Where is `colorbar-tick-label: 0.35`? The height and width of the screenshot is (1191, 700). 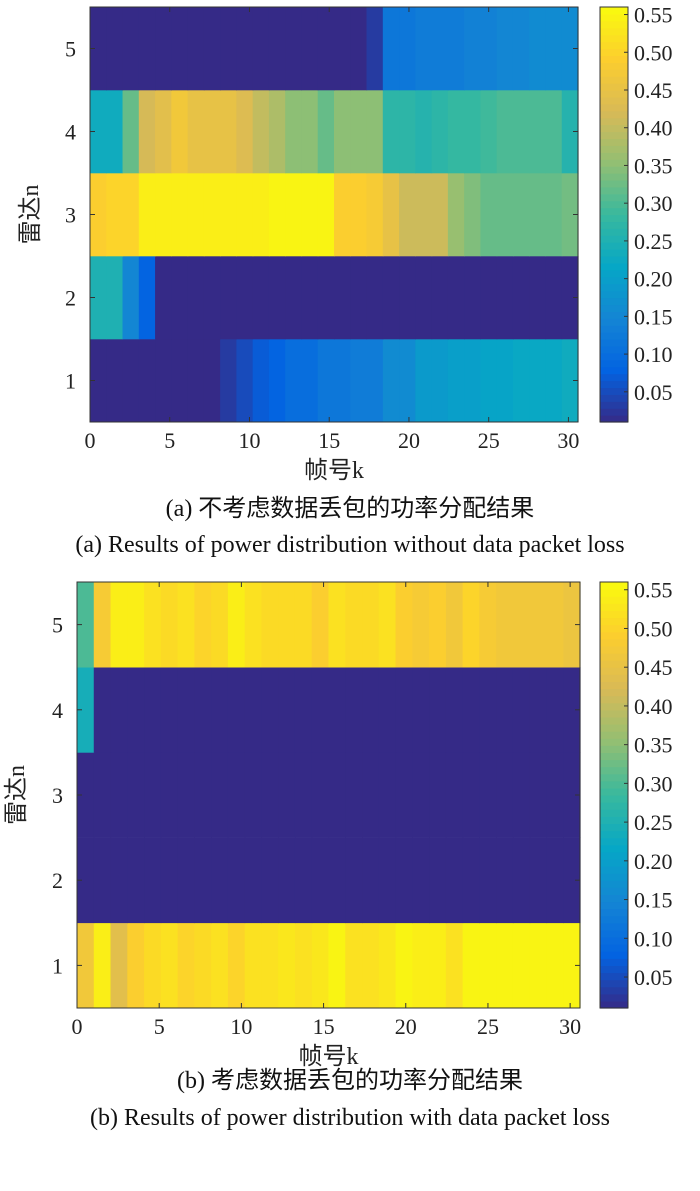 colorbar-tick-label: 0.35 is located at coordinates (653, 745).